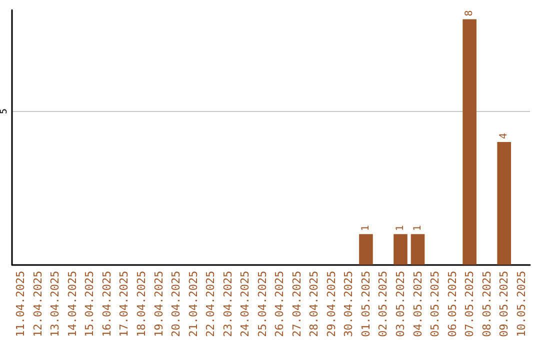 Image resolution: width=540 pixels, height=340 pixels. I want to click on x-tick-label: 24.04.2025, so click(245, 304).